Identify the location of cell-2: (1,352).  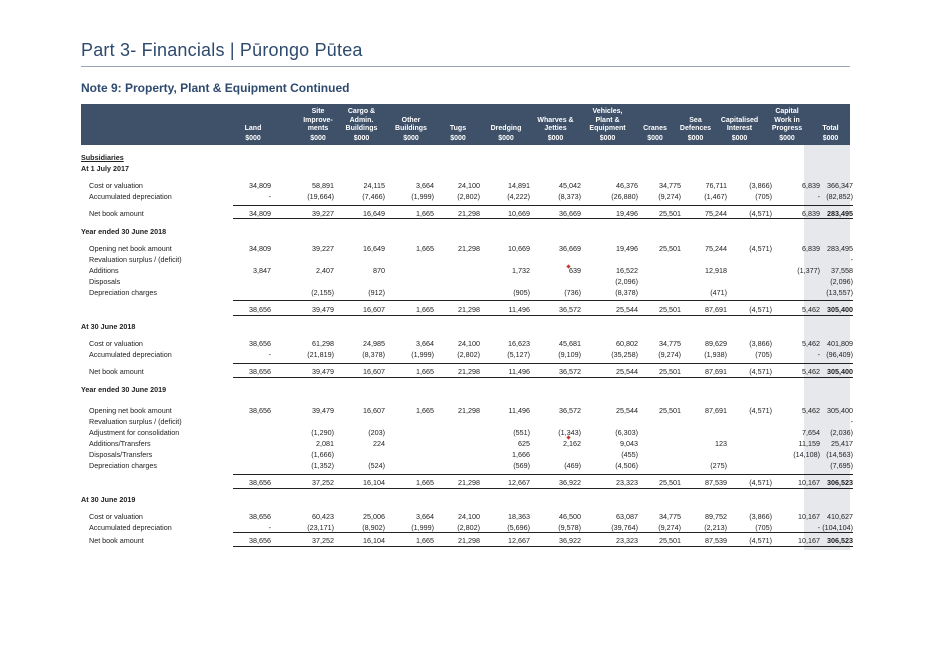
(322, 465).